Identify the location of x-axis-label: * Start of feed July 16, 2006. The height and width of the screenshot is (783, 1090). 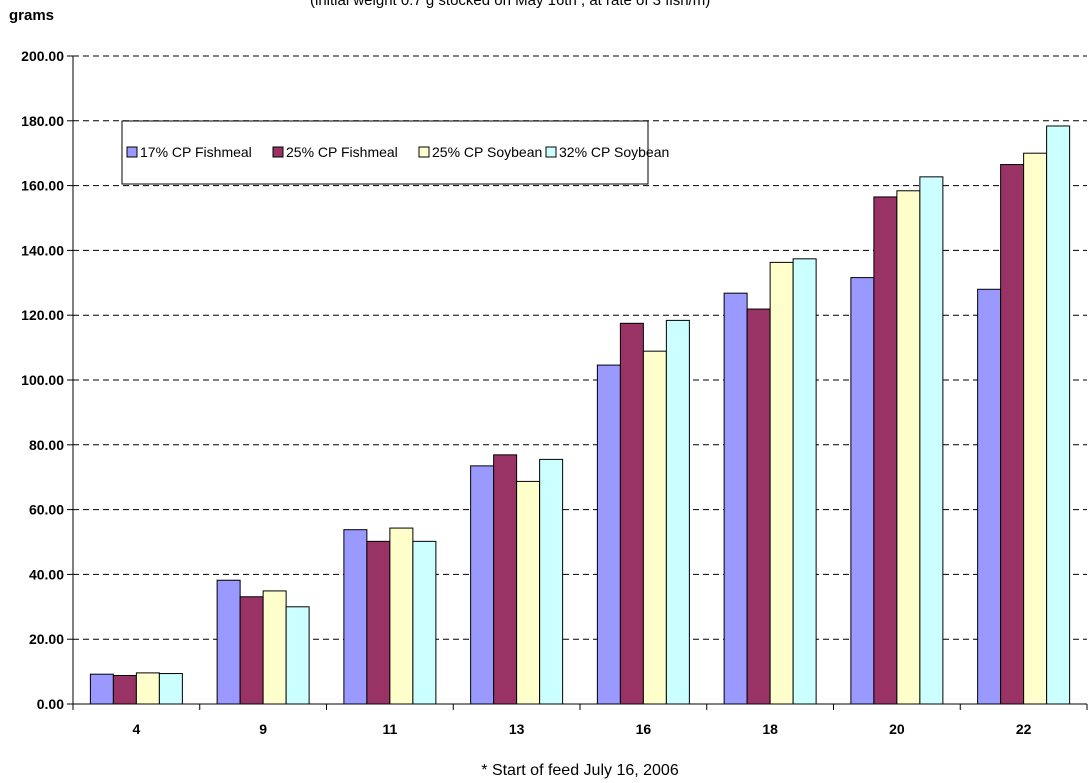
(580, 770).